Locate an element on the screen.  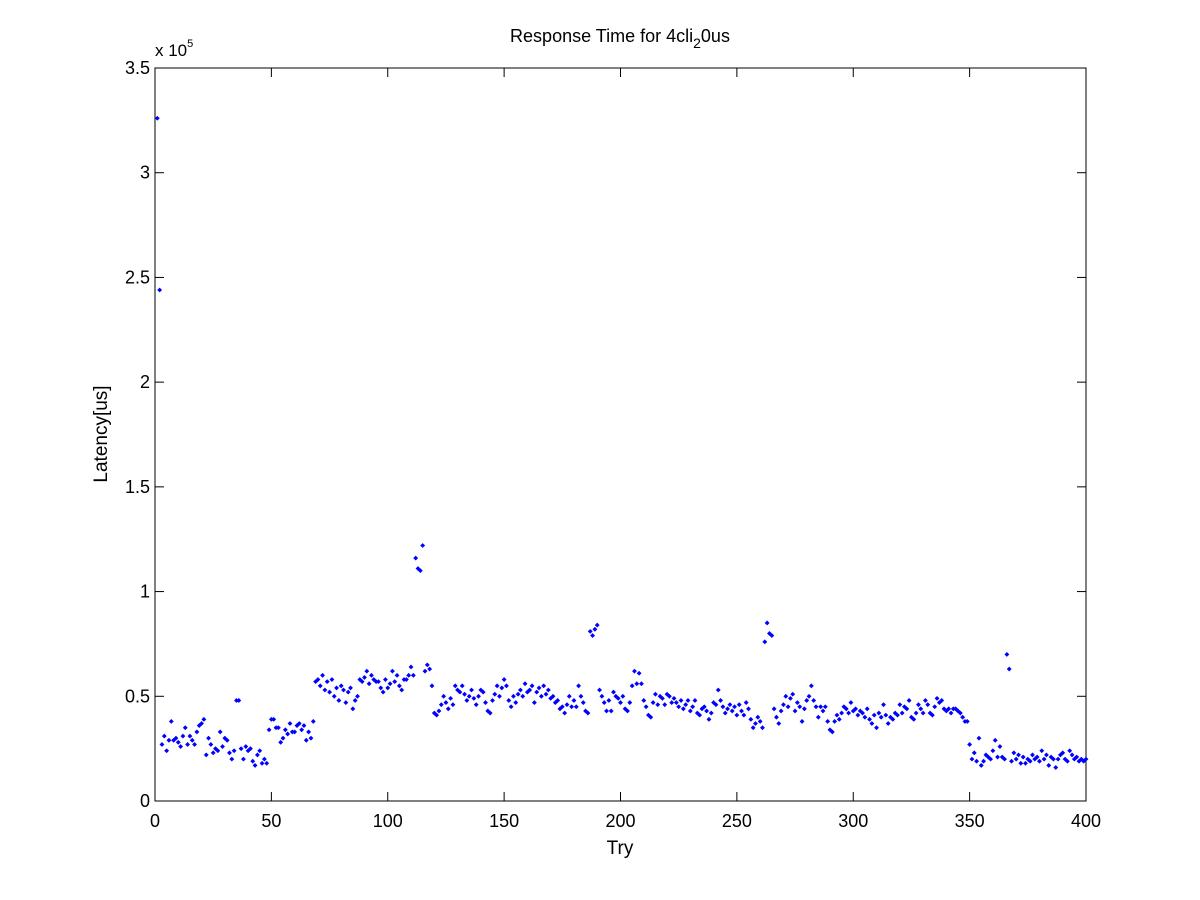
x-tick-label: 100 is located at coordinates (388, 821).